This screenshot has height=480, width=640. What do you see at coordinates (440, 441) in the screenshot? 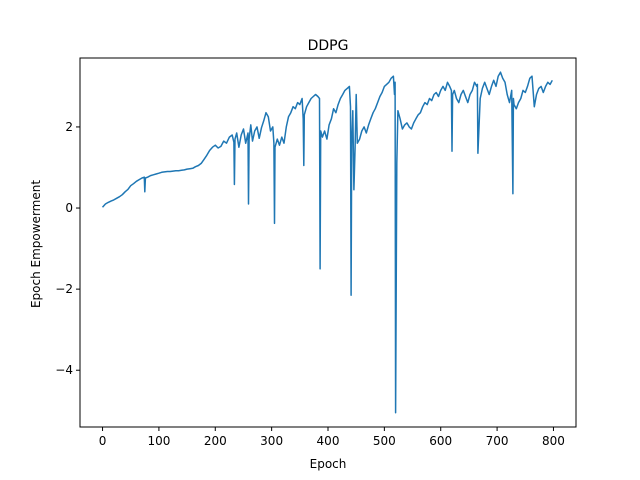
I see `x-tick-label: 600` at bounding box center [440, 441].